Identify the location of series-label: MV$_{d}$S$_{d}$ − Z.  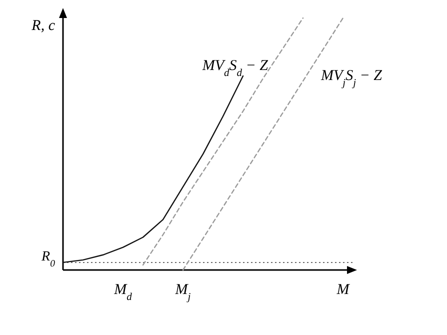
(235, 68).